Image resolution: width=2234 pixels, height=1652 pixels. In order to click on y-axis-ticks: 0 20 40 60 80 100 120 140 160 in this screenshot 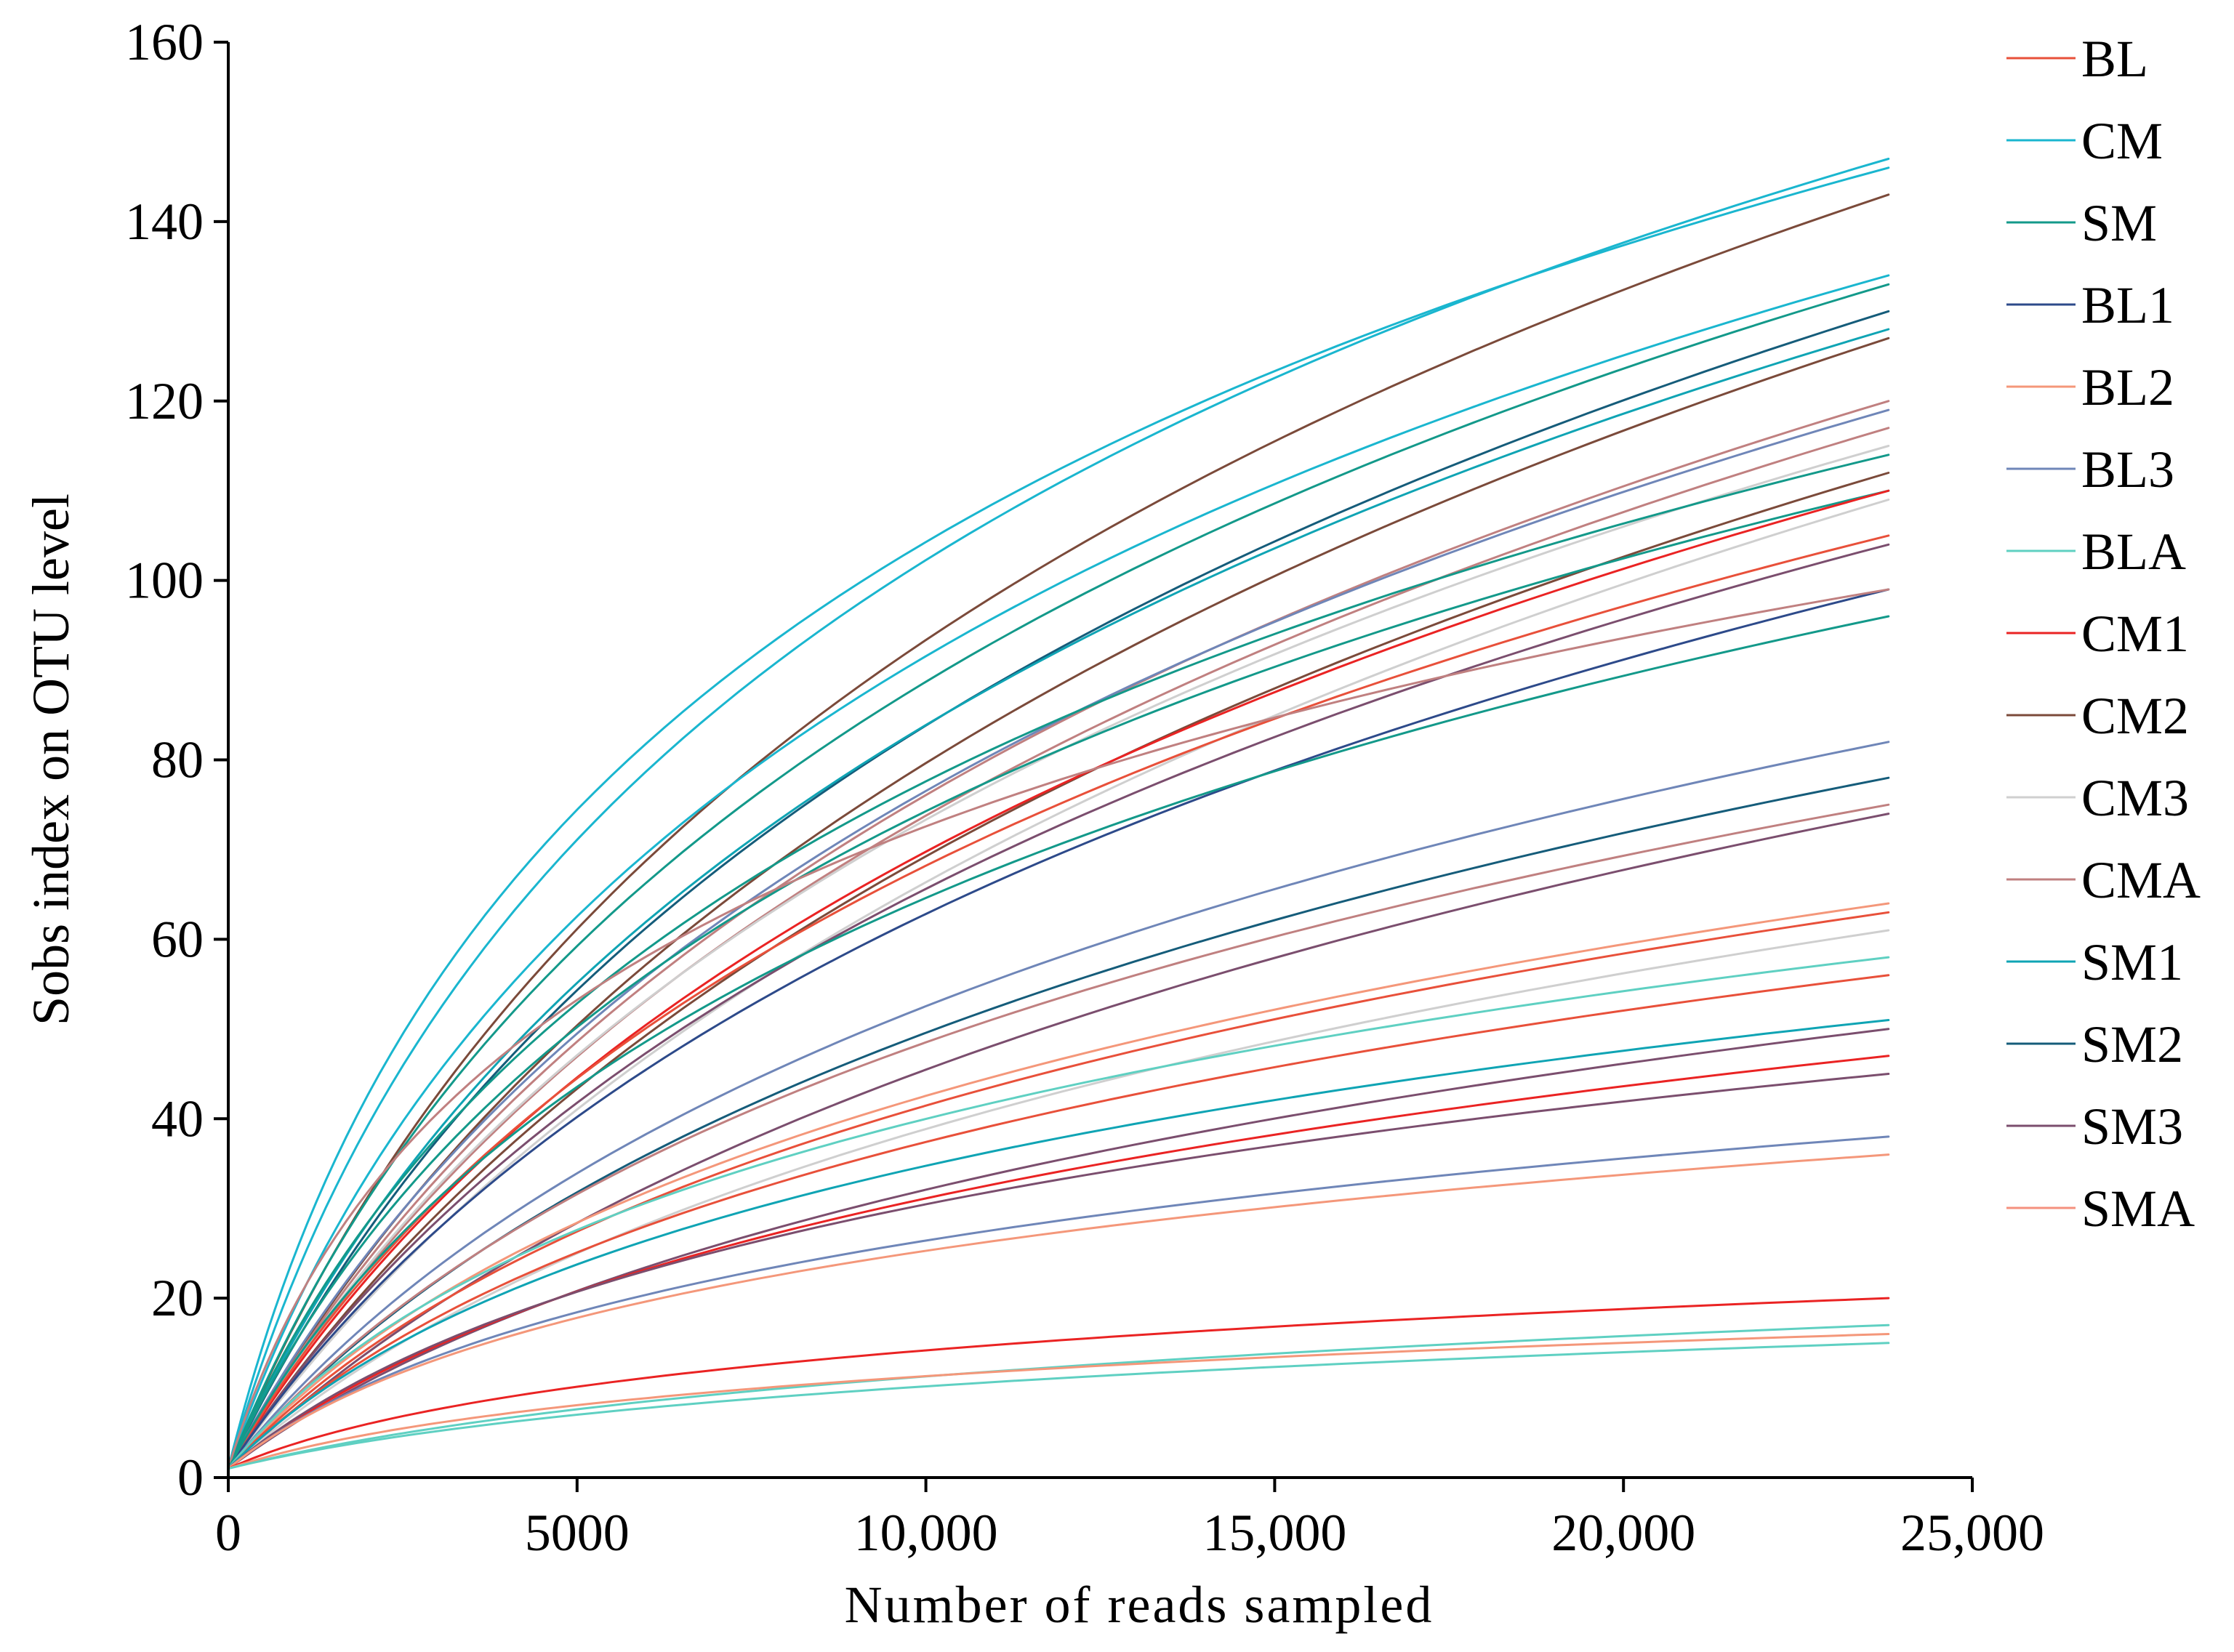, I will do `click(176, 760)`.